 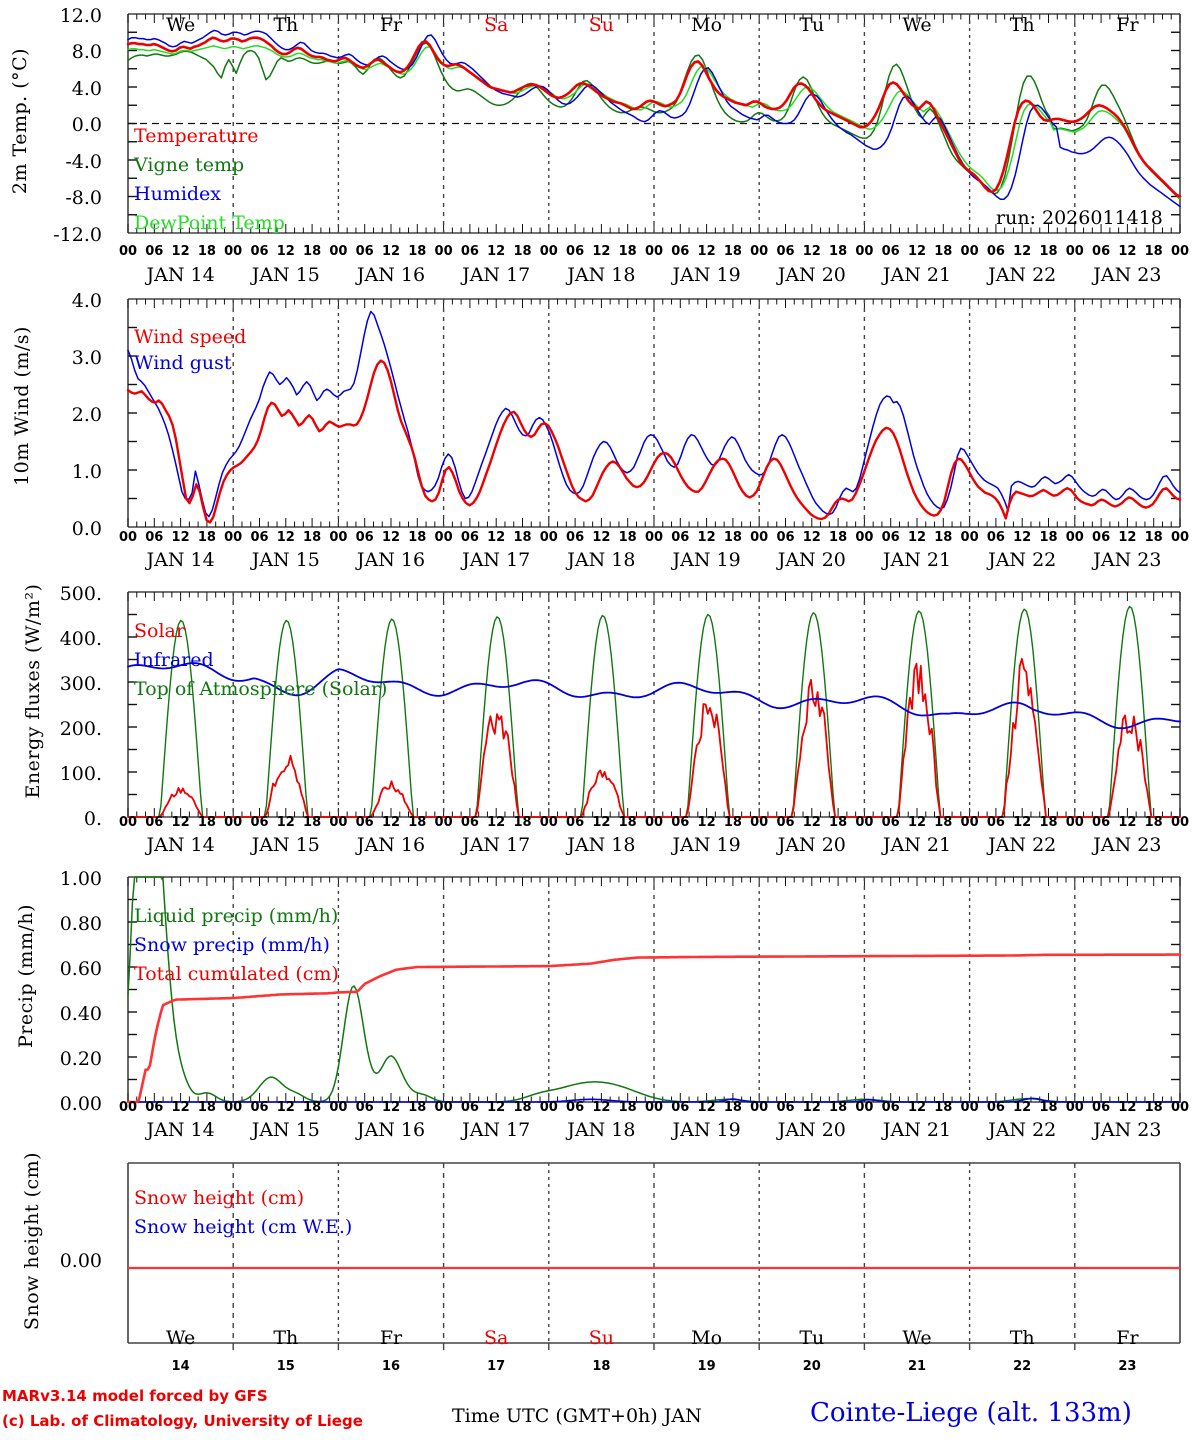 What do you see at coordinates (80, 1059) in the screenshot?
I see `precip-ytick-4: 0.20` at bounding box center [80, 1059].